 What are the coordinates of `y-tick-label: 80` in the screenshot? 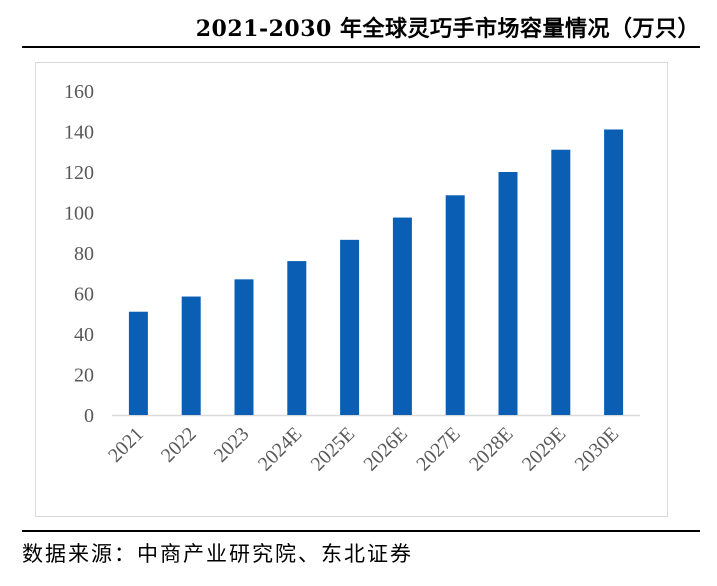 It's located at (84, 254).